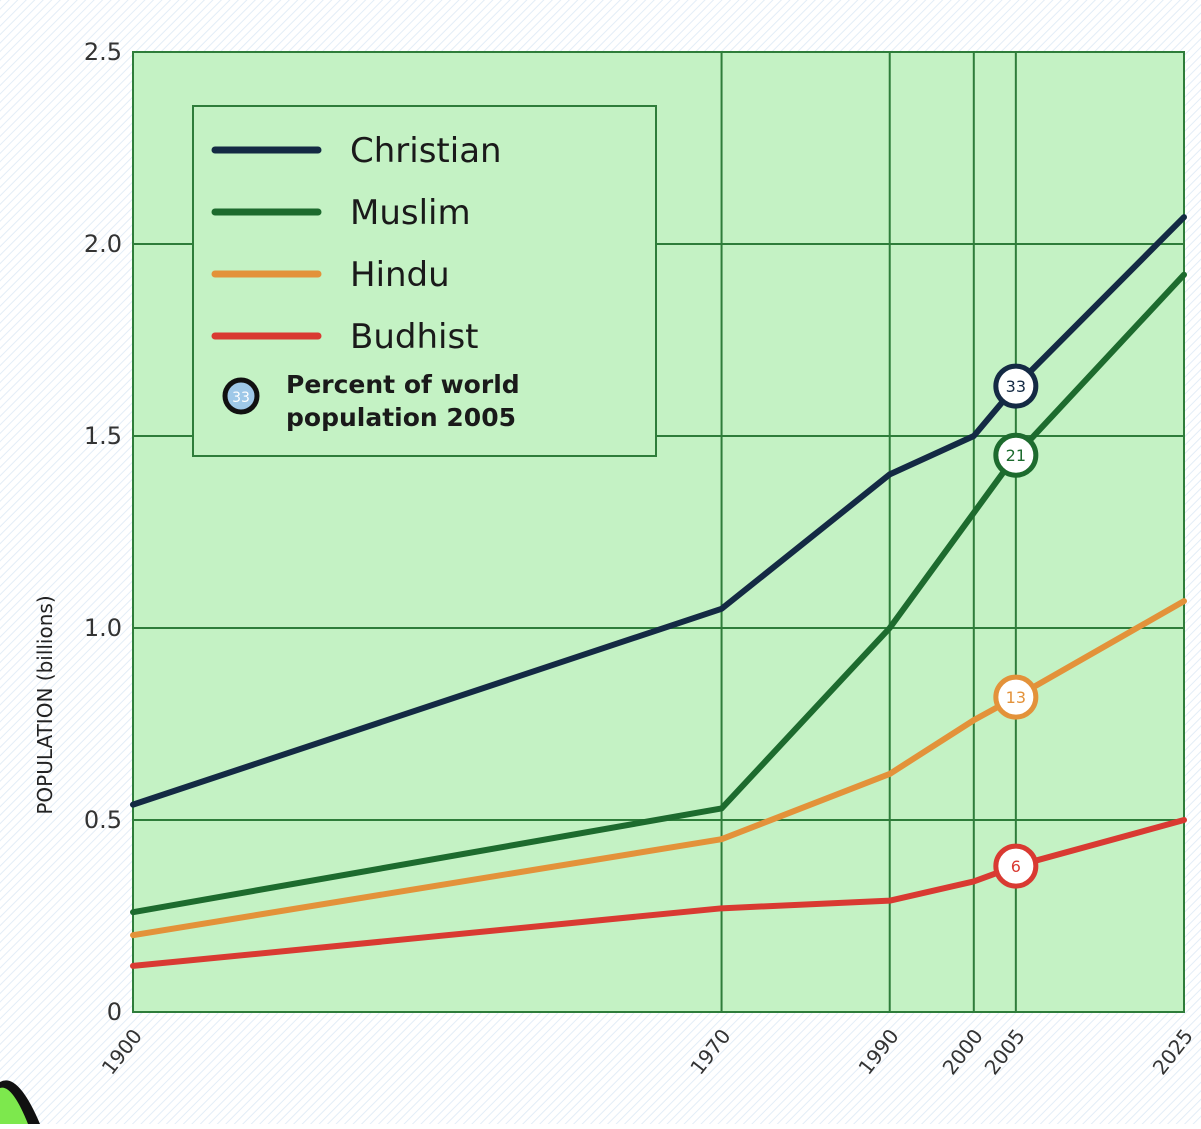 The width and height of the screenshot is (1201, 1129). I want to click on legend-label-christian: Christian, so click(426, 151).